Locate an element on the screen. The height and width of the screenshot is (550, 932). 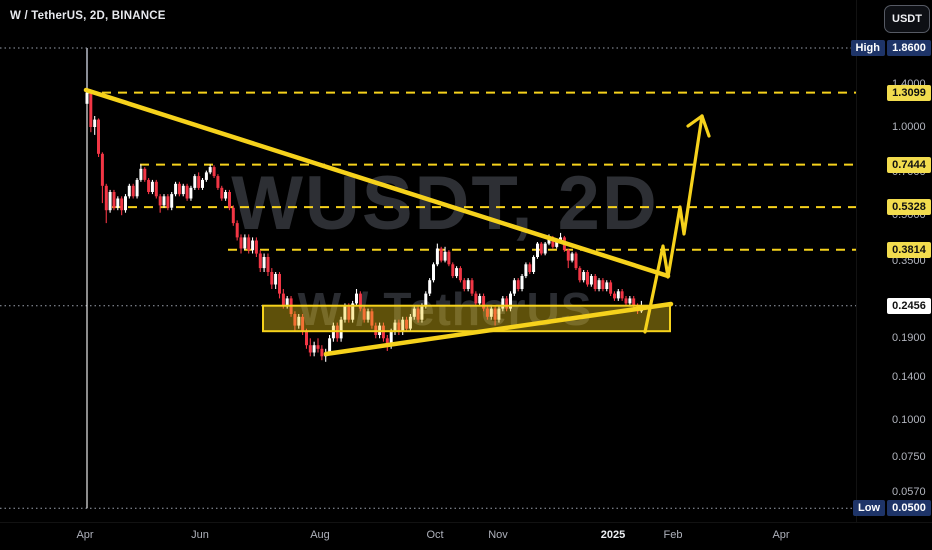
time-axis: Apr Jun Aug Oct Nov 2025 Feb Apr is located at coordinates (466, 536).